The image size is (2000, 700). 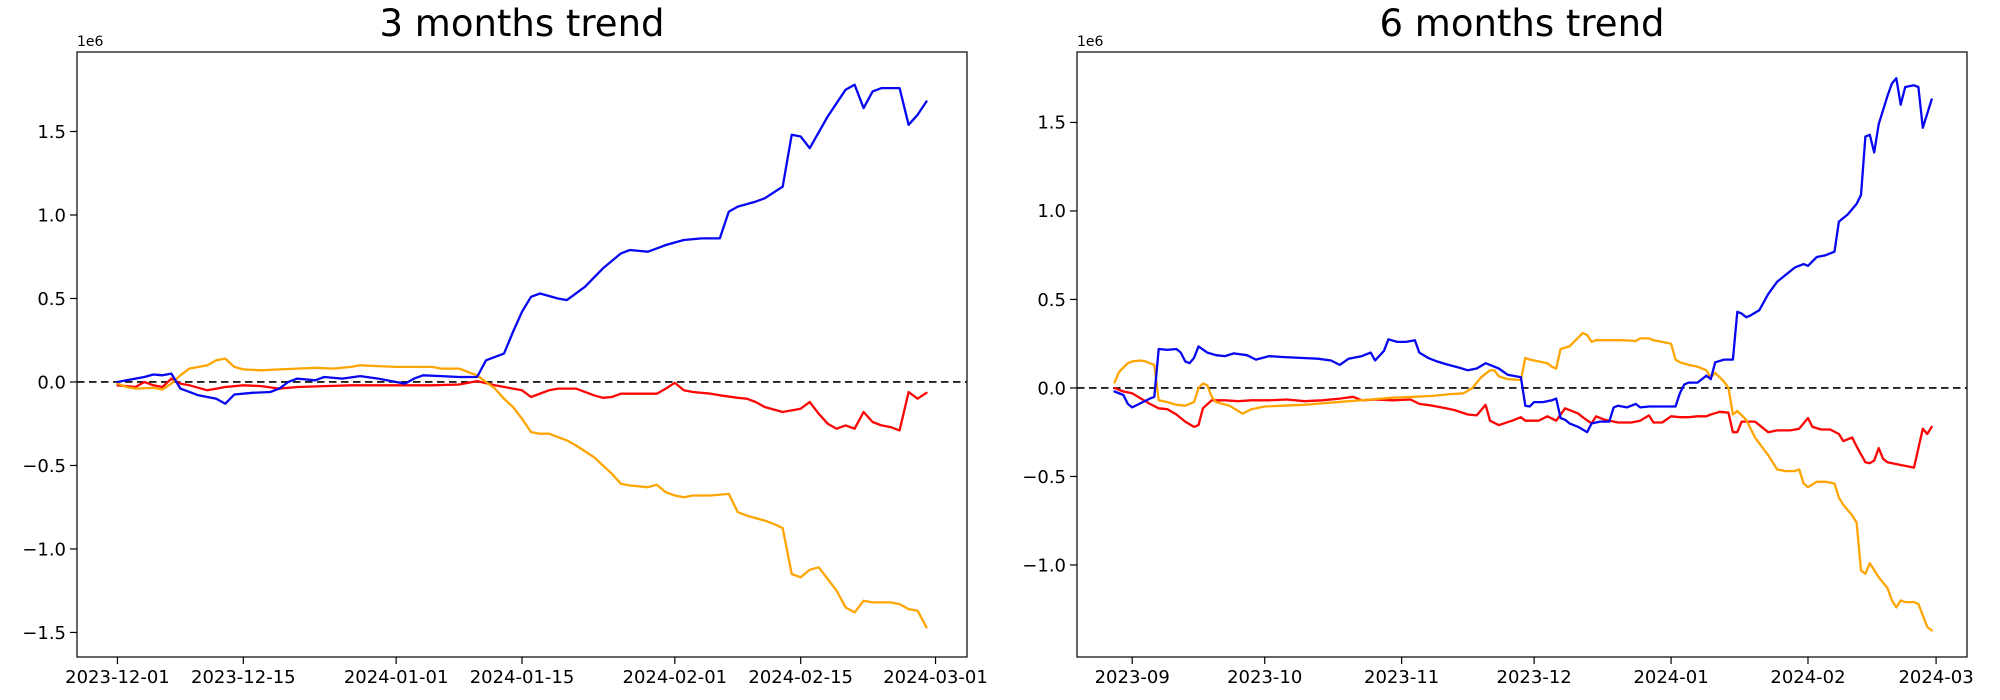 What do you see at coordinates (396, 677) in the screenshot?
I see `x-tick-label: 2024-01-01` at bounding box center [396, 677].